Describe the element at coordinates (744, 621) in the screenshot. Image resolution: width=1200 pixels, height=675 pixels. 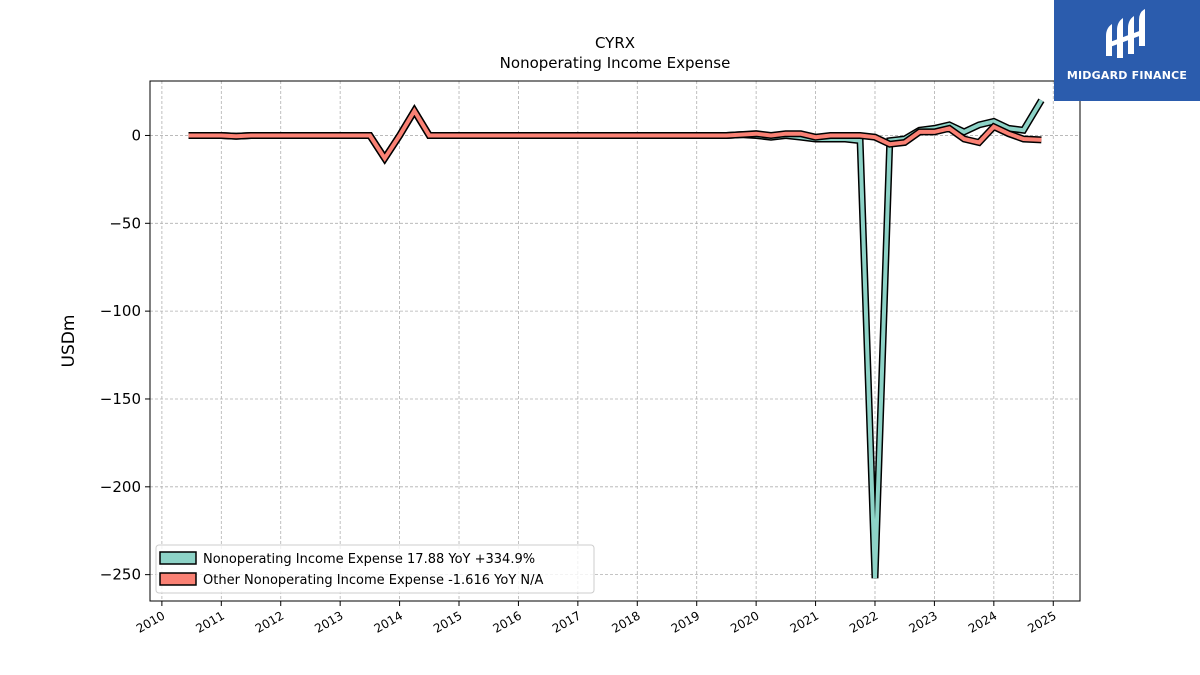
I see `x-tick-label: 2020` at that location.